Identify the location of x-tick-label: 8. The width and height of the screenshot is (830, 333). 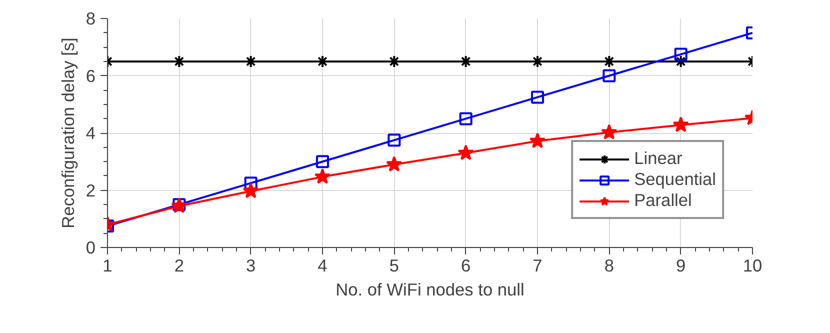
(609, 266).